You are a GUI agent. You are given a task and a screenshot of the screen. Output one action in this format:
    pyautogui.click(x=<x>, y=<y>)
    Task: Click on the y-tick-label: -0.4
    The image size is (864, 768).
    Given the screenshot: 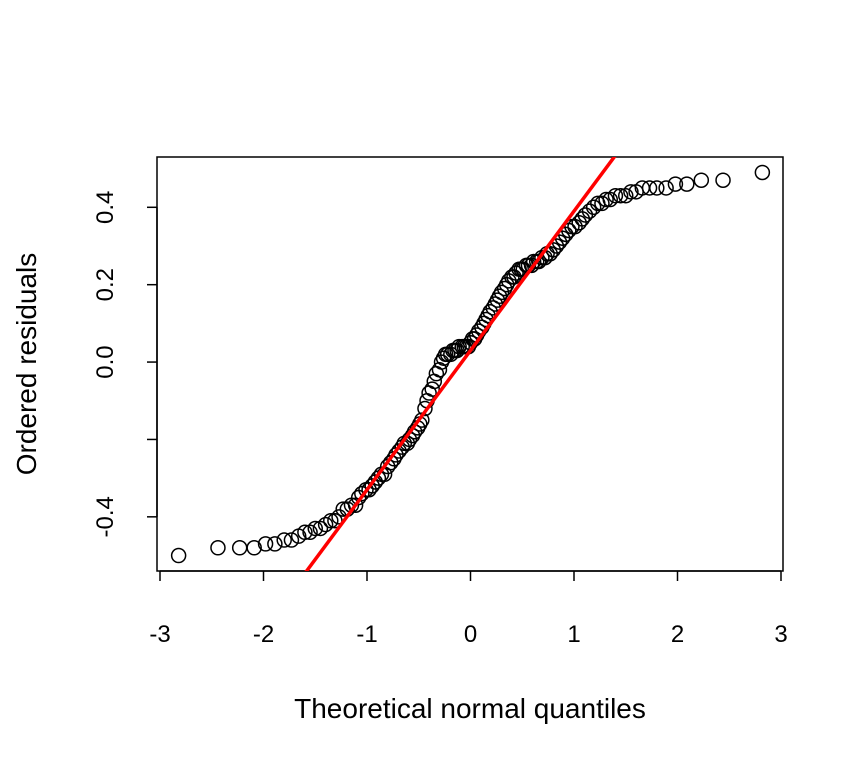 What is the action you would take?
    pyautogui.click(x=105, y=516)
    